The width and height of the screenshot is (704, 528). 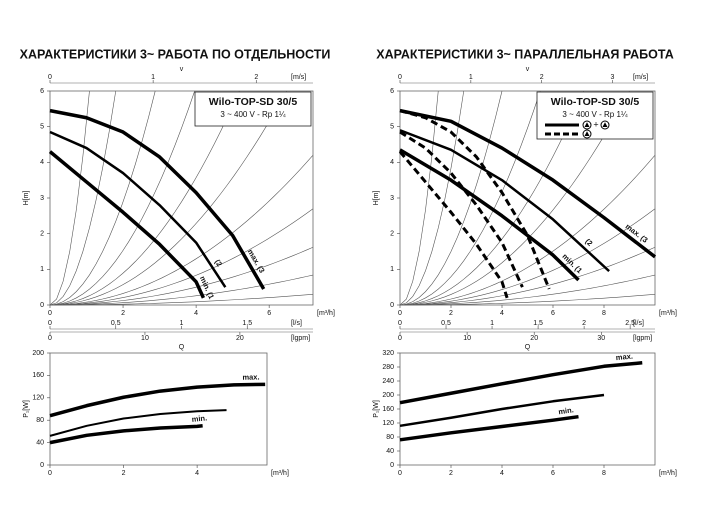 I want to click on legend-box, so click(x=595, y=115).